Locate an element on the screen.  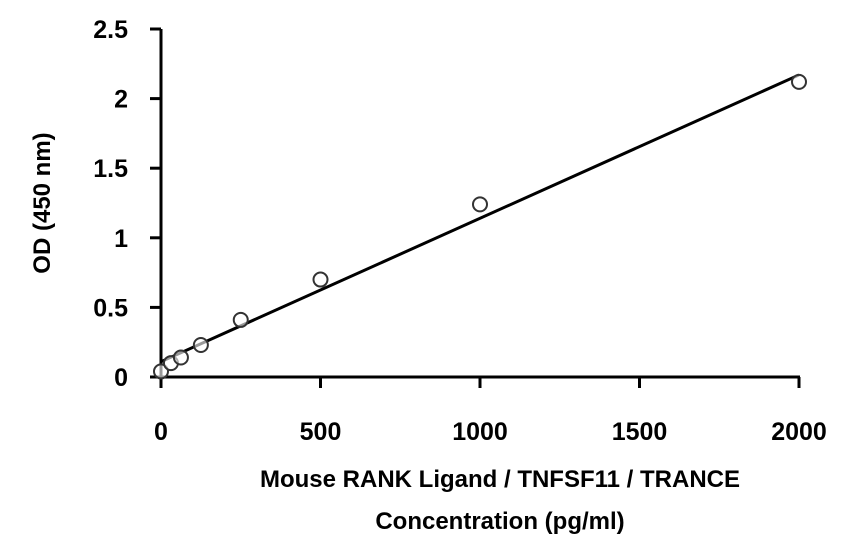
y-tick-label: 2.5 is located at coordinates (110, 30).